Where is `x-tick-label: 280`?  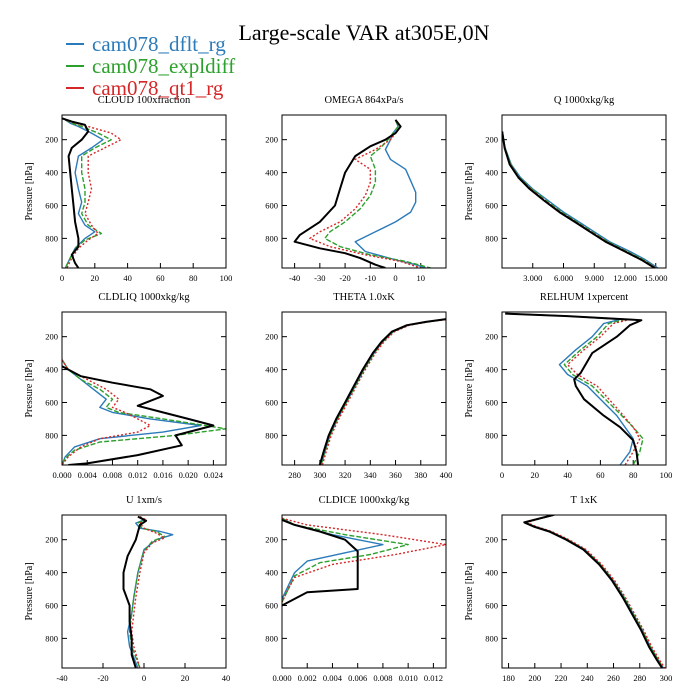 x-tick-label: 280 is located at coordinates (639, 678).